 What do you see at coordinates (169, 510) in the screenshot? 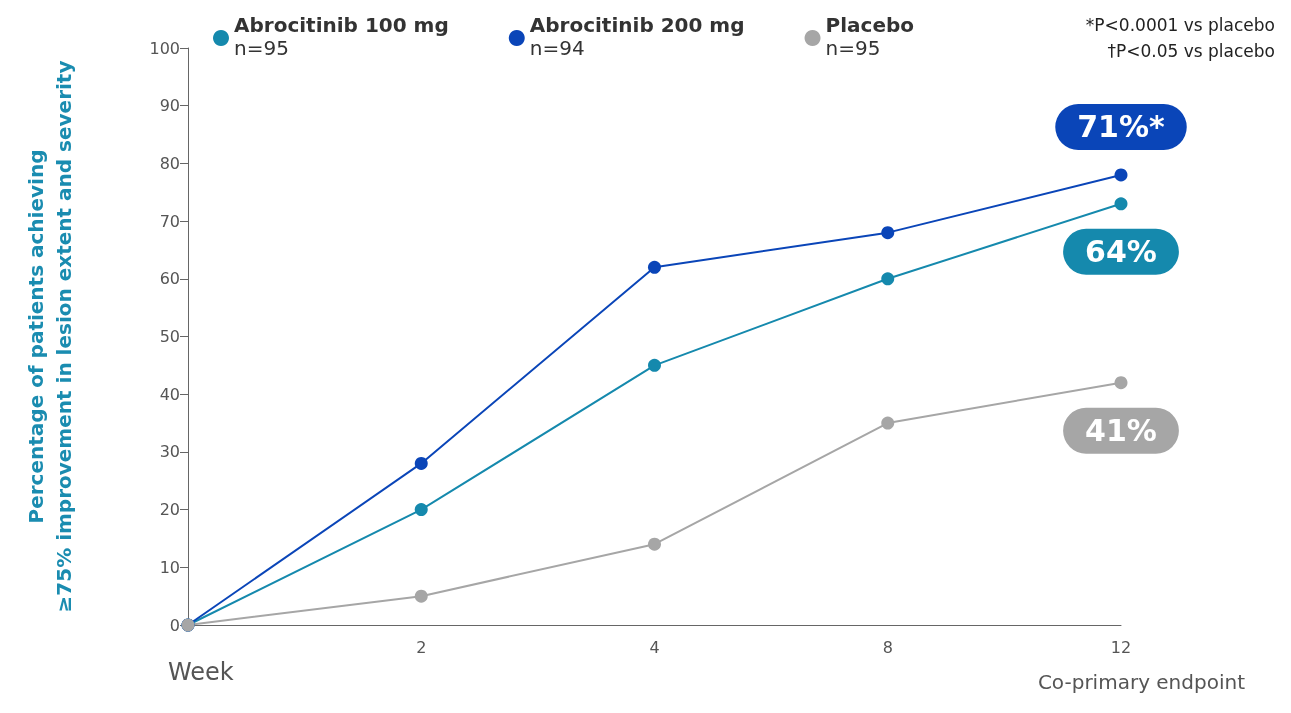
I see `y-tick-label: 20` at bounding box center [169, 510].